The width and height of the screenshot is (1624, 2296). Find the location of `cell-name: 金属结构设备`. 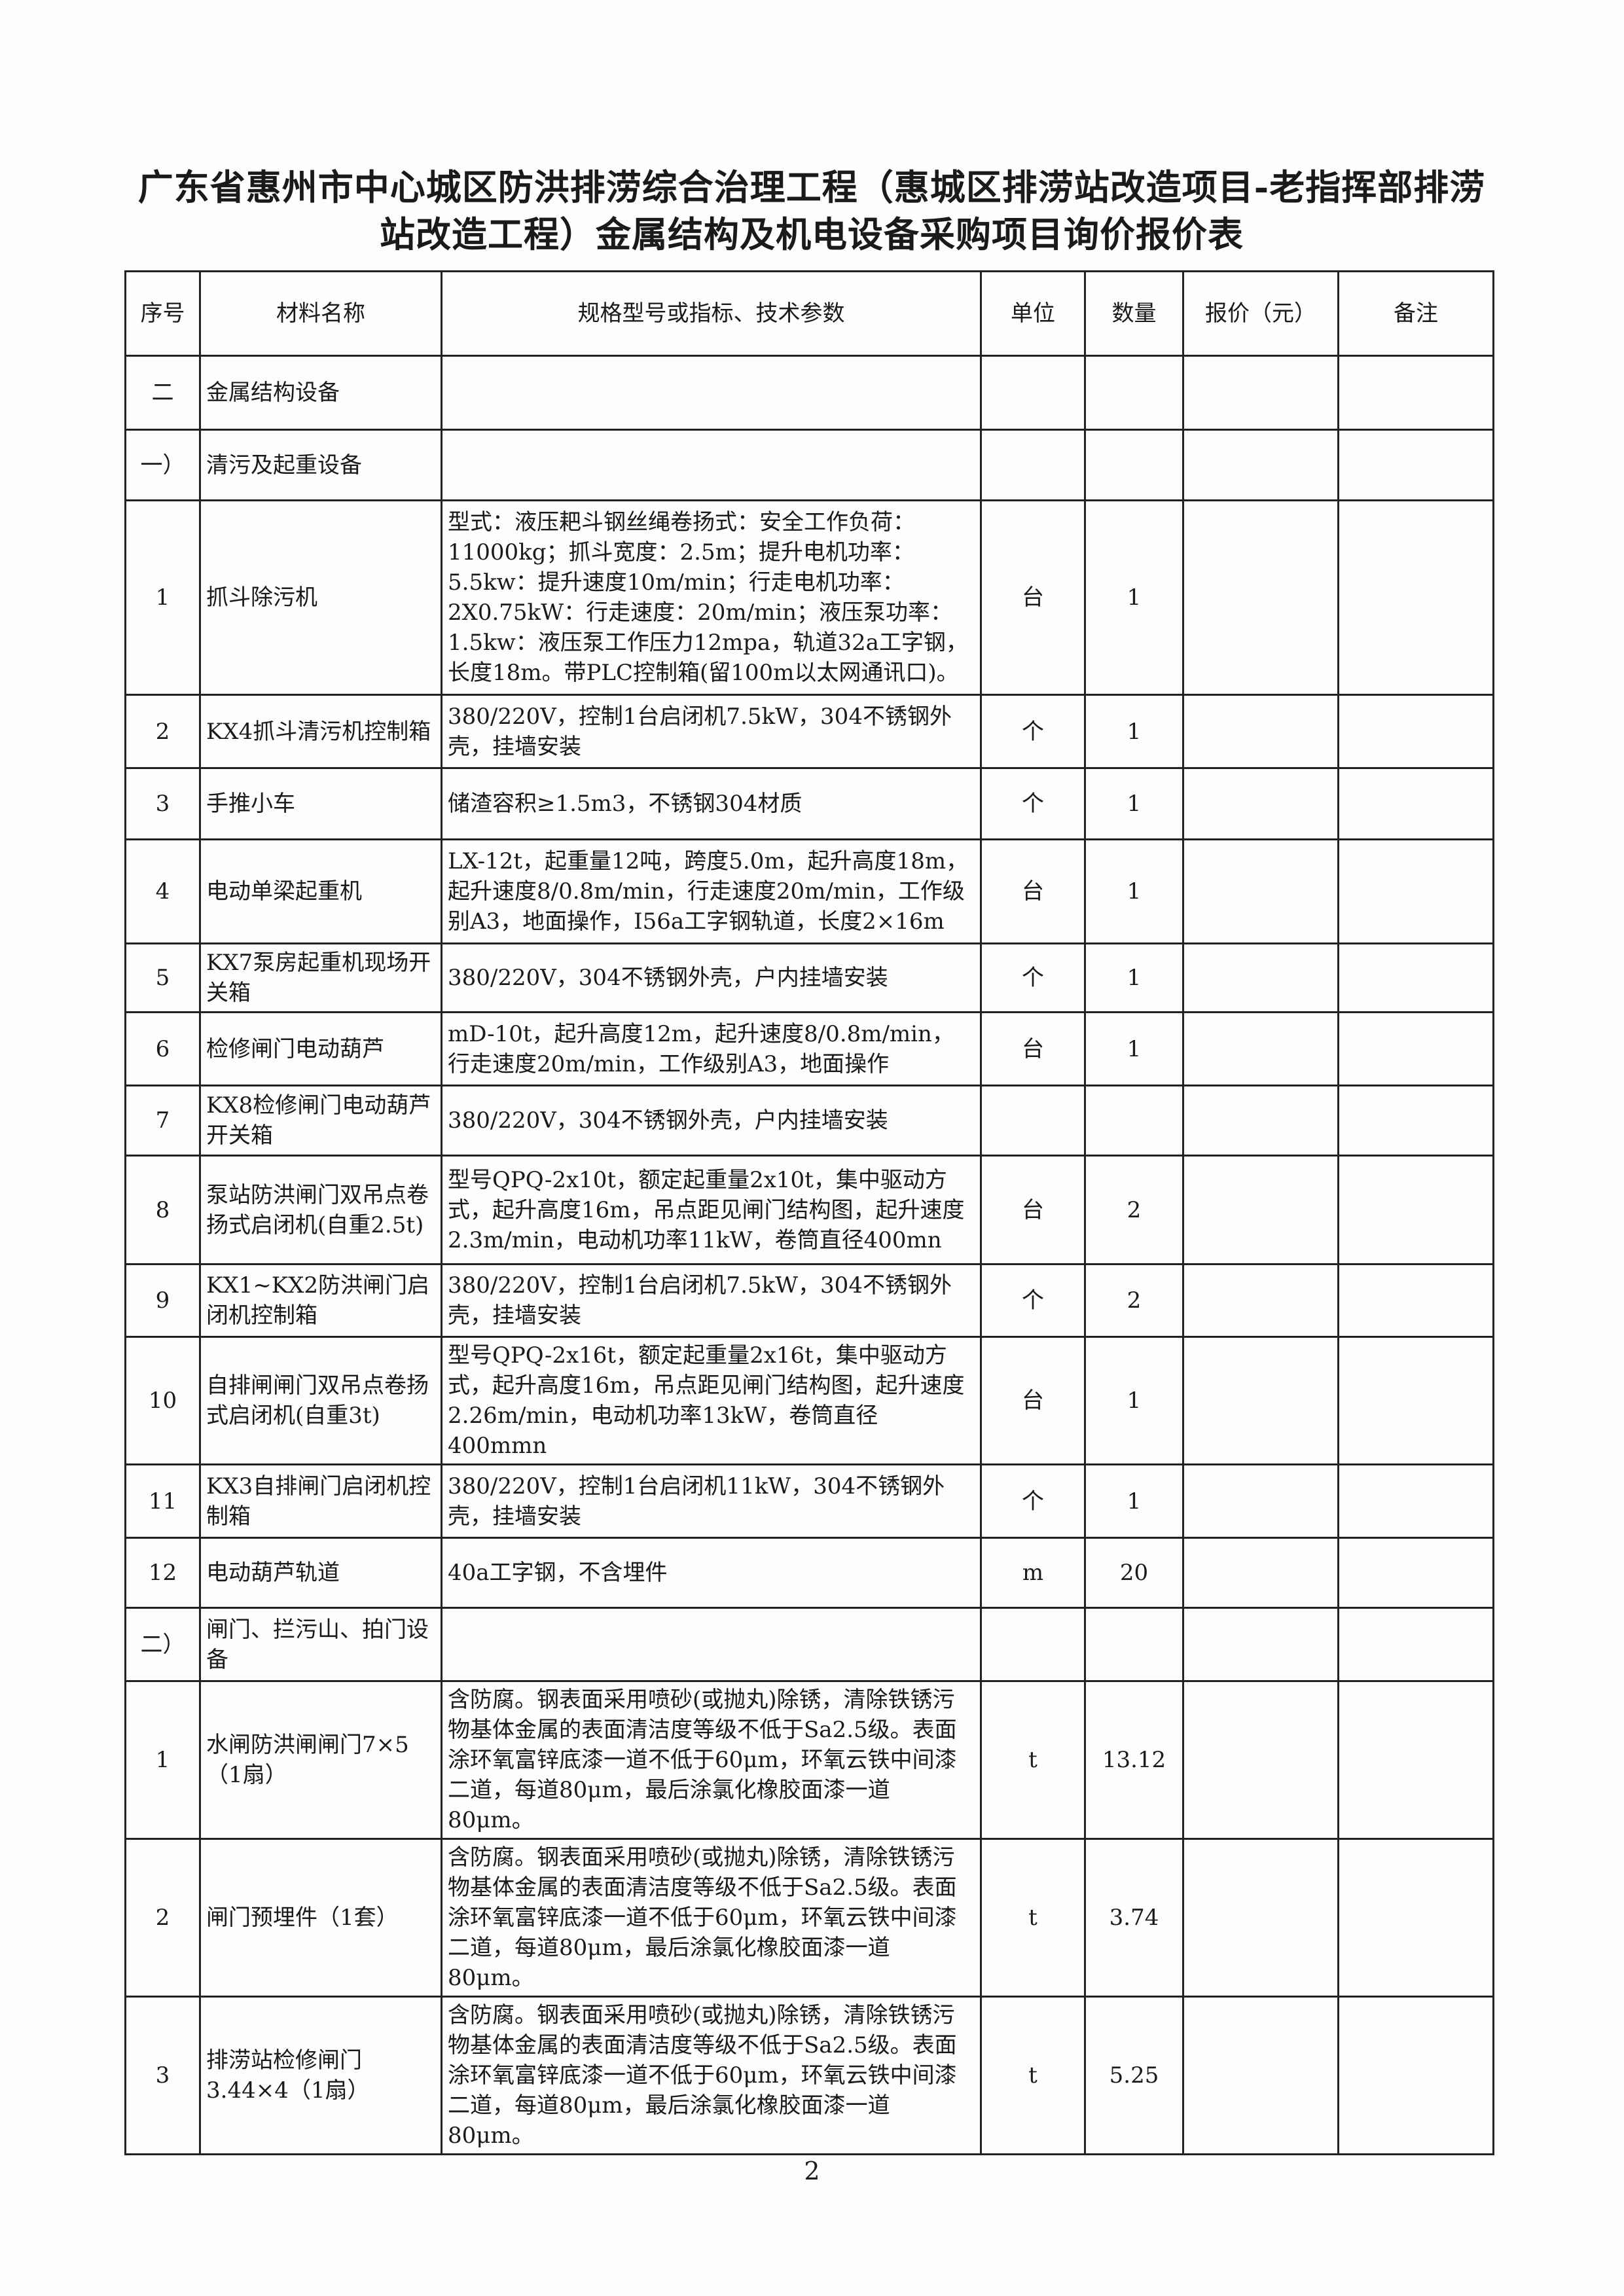

cell-name: 金属结构设备 is located at coordinates (320, 393).